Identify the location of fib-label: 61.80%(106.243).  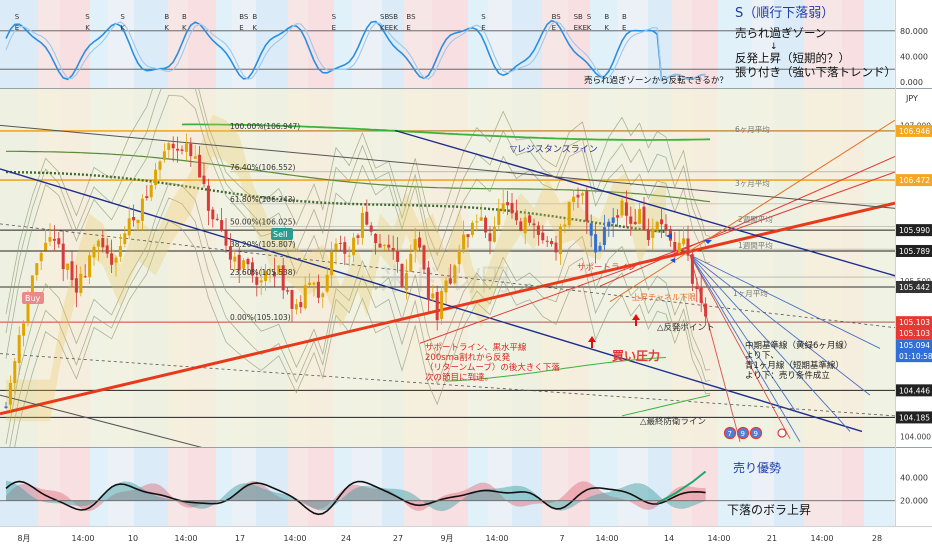
(263, 199).